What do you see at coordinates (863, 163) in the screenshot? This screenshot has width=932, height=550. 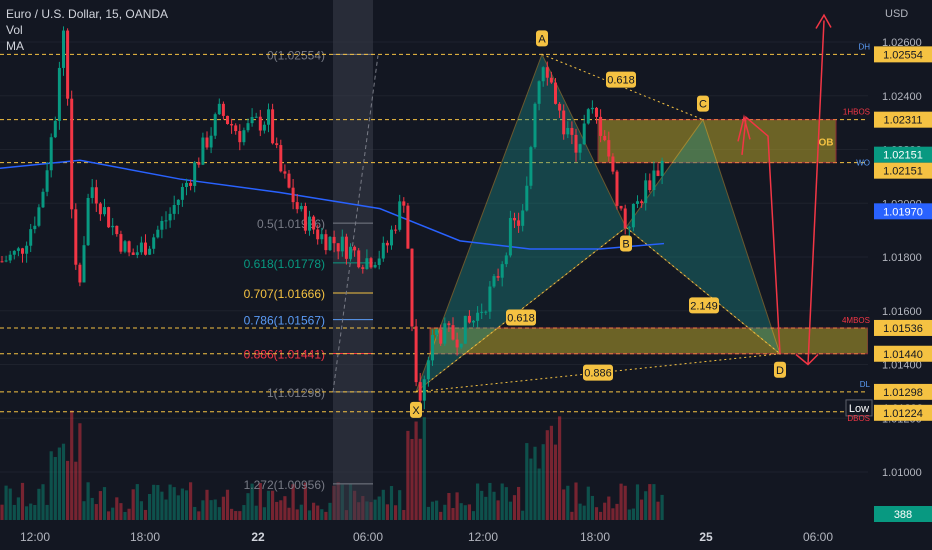 I see `price-tag-name: WO` at bounding box center [863, 163].